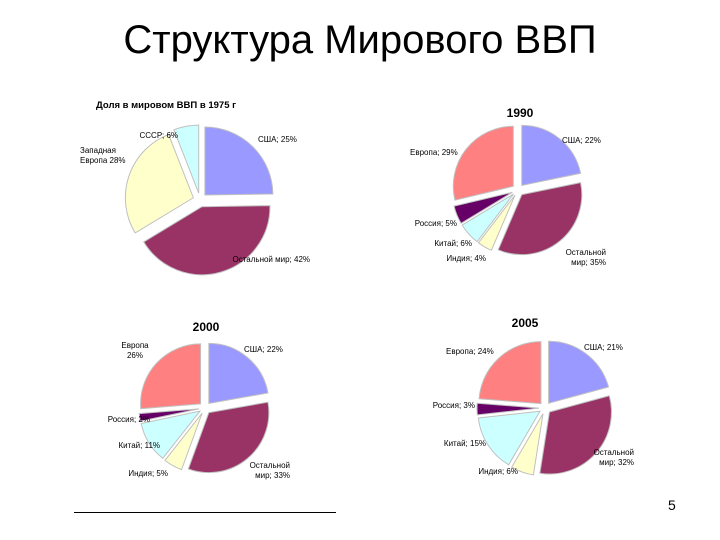 Image resolution: width=720 pixels, height=540 pixels. Describe the element at coordinates (186, 159) in the screenshot. I see `pie-slice-ссср` at that location.